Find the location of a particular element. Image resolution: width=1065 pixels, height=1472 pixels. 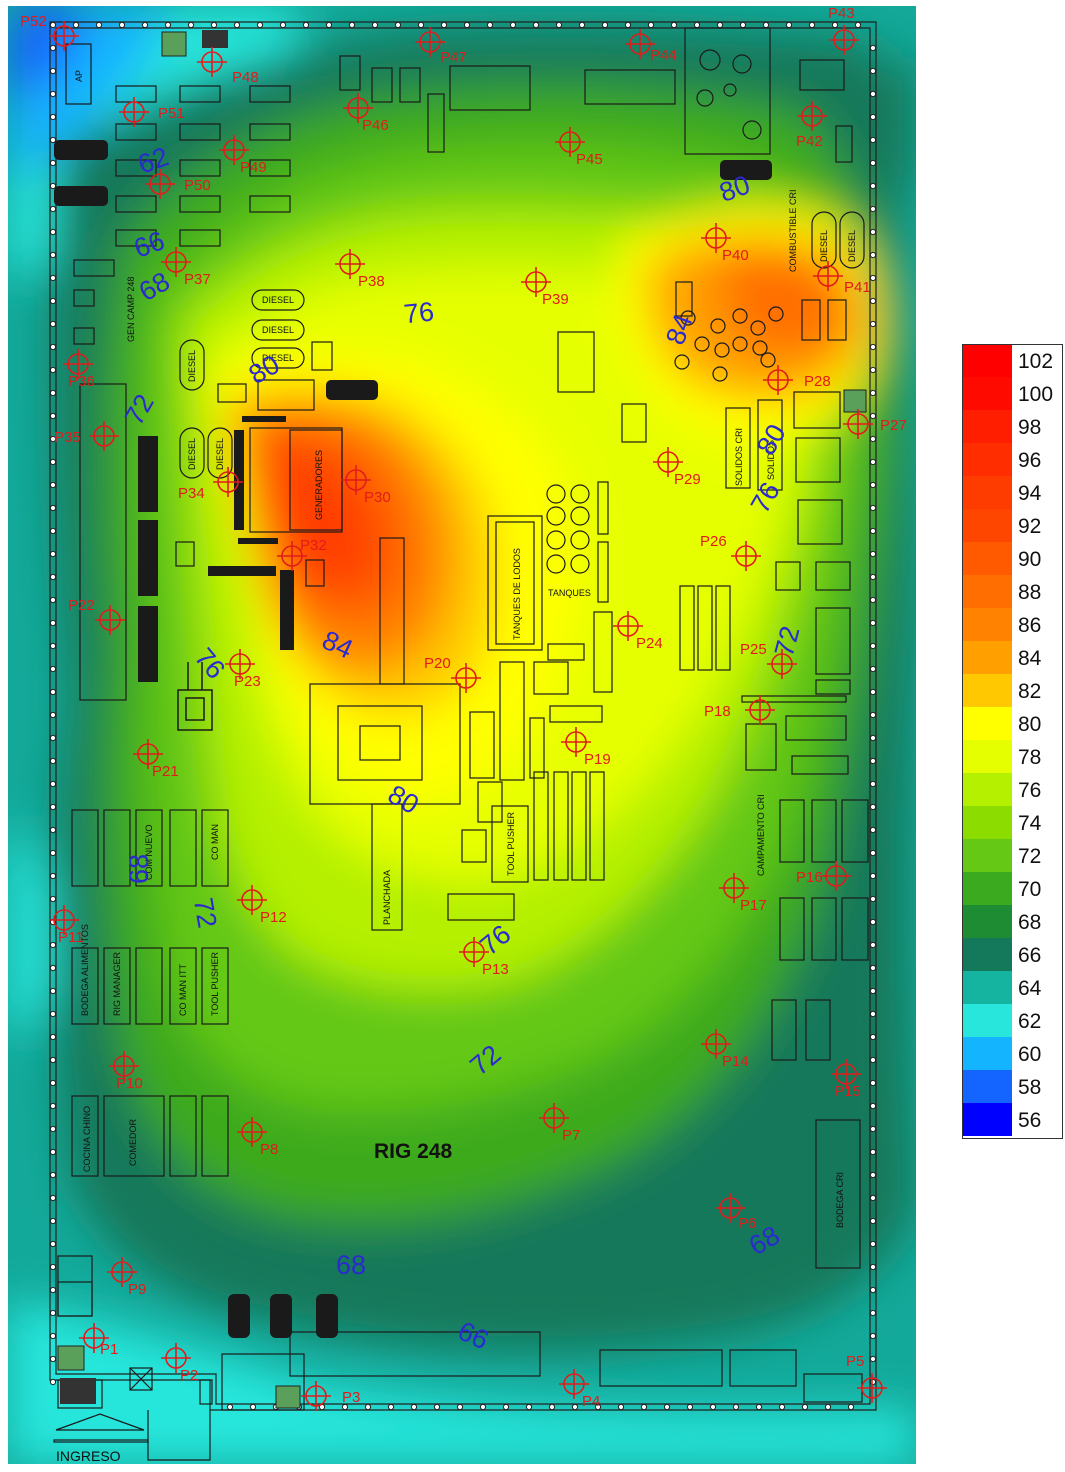

point-label: P25 is located at coordinates (753, 649).